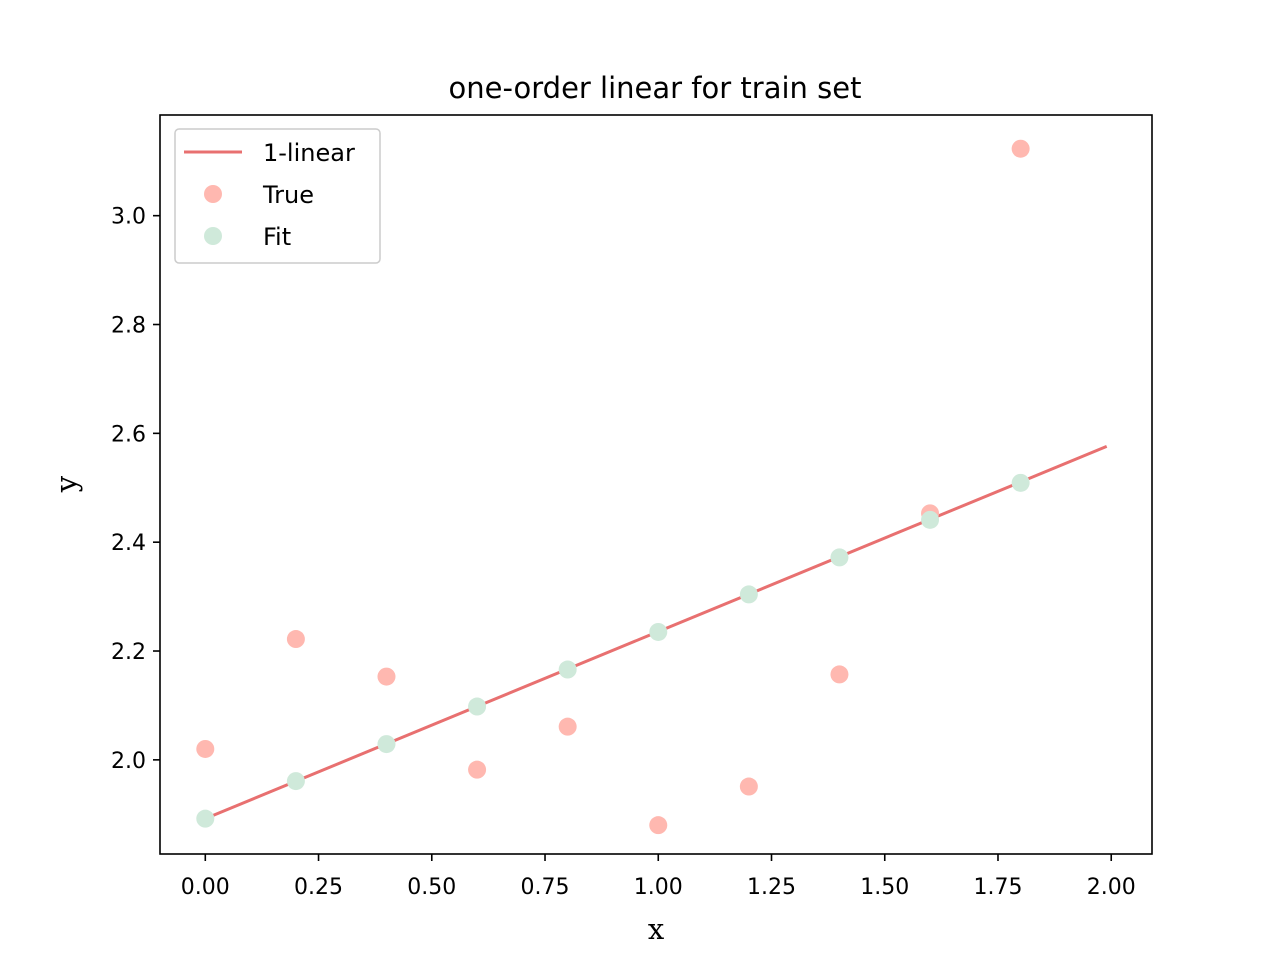 This screenshot has width=1280, height=960. Describe the element at coordinates (318, 887) in the screenshot. I see `x-tick-label: 0.25` at that location.